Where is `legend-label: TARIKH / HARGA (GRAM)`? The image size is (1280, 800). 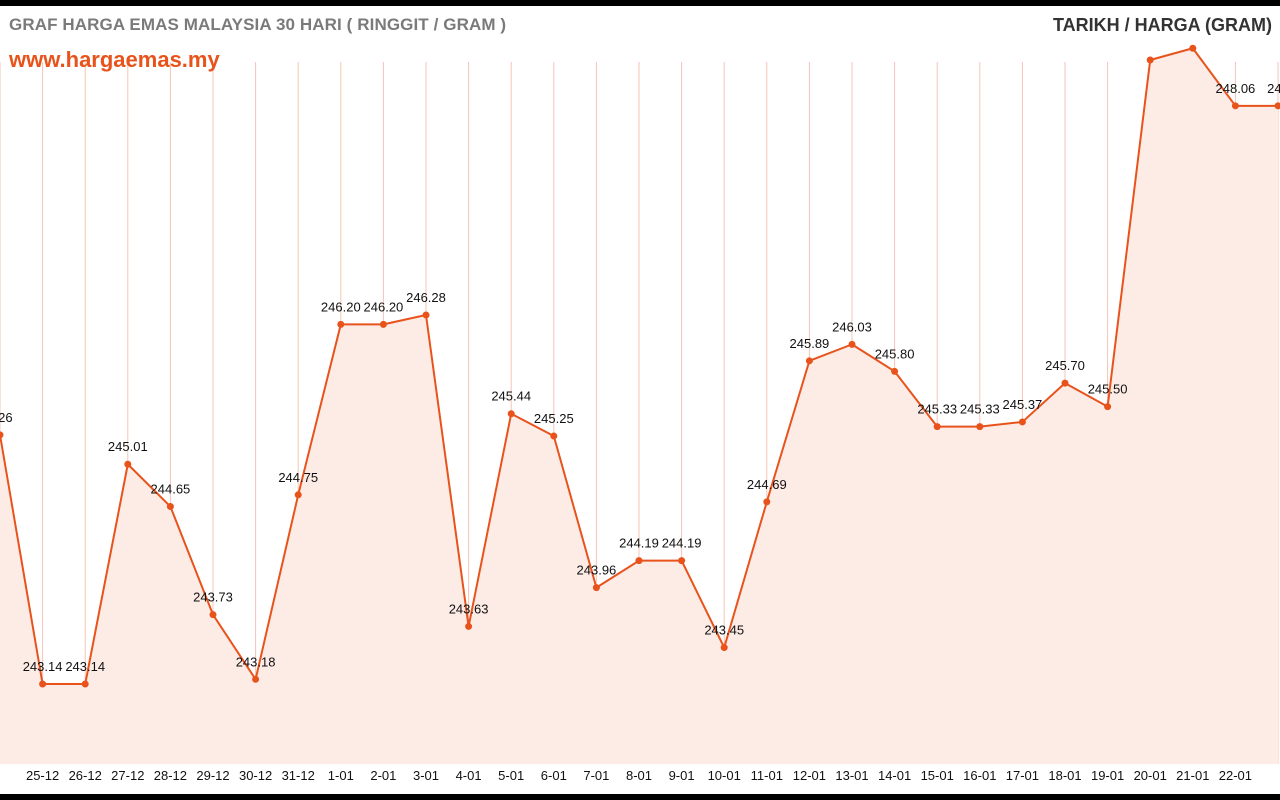
legend-label: TARIKH / HARGA (GRAM) is located at coordinates (1162, 25).